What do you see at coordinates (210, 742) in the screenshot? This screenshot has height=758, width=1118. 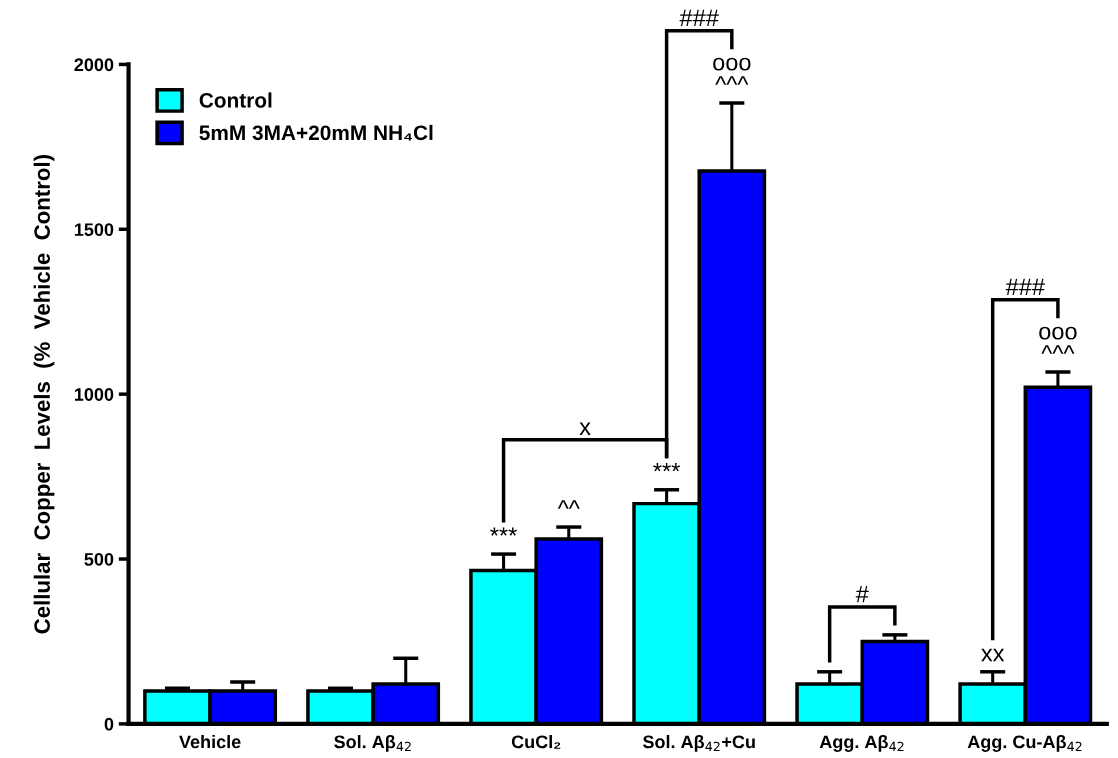 I see `x-tick-label: Vehicle` at bounding box center [210, 742].